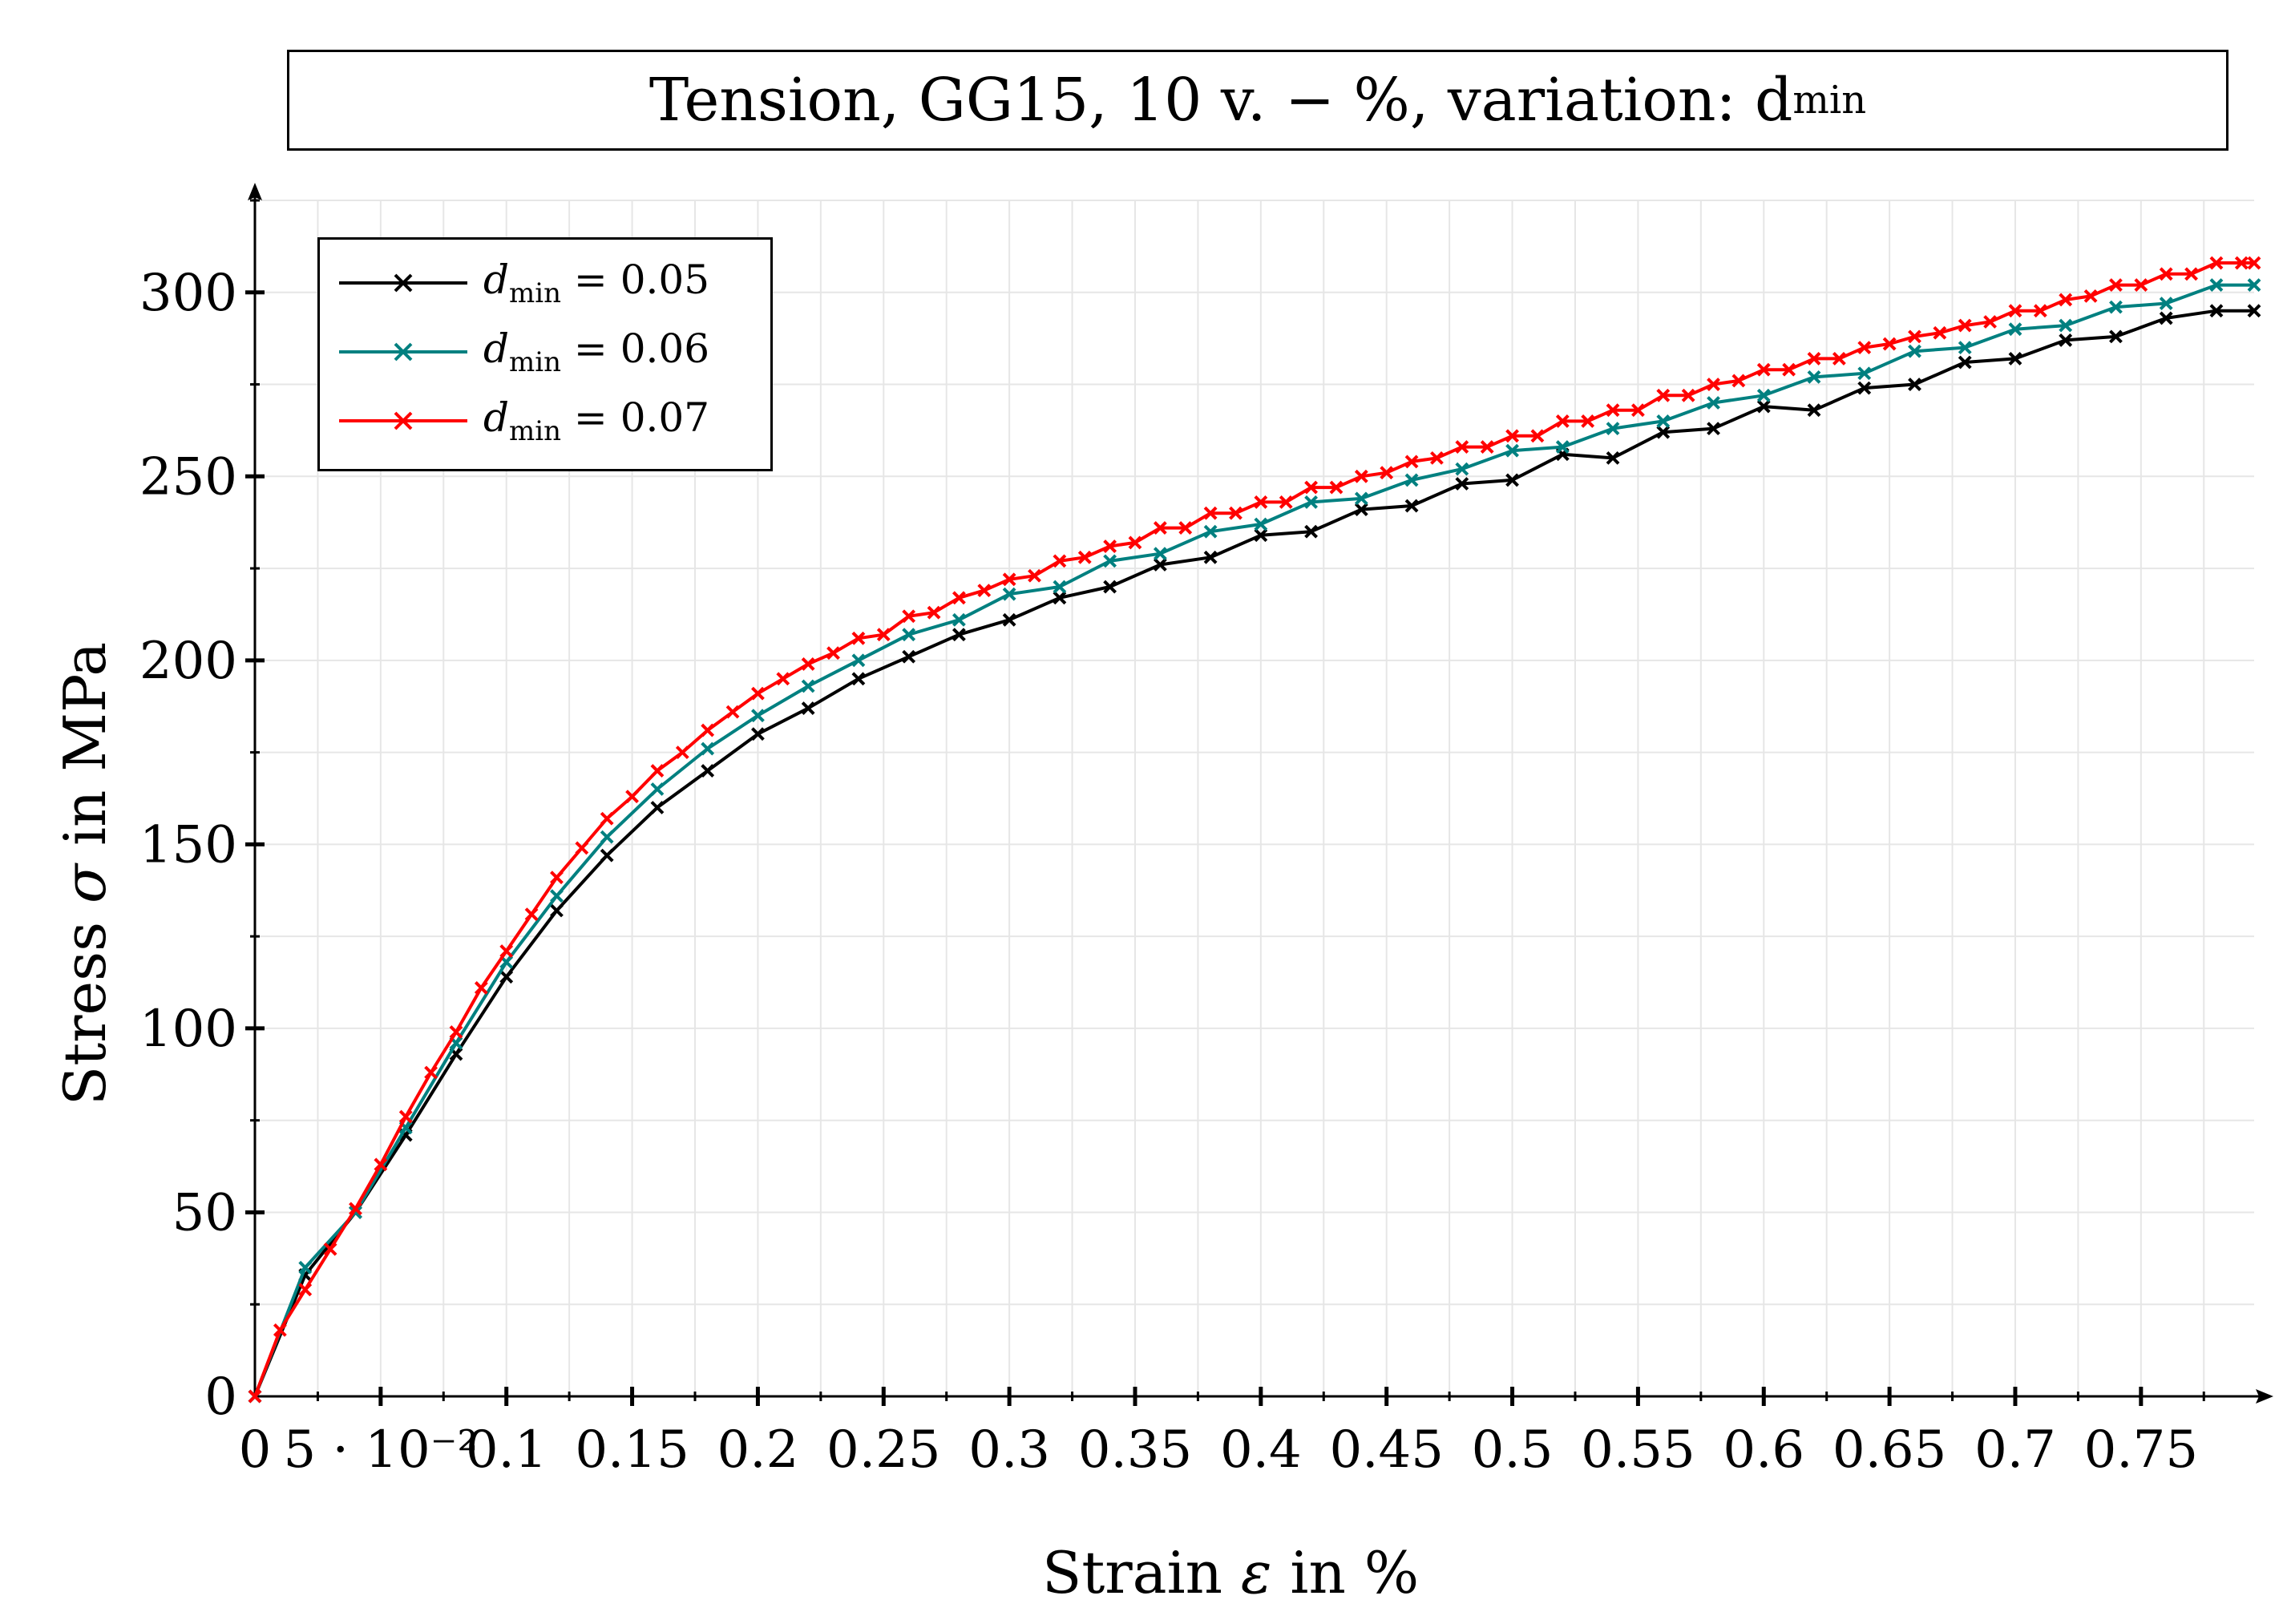  I want to click on legend-symbol: d, so click(496, 417).